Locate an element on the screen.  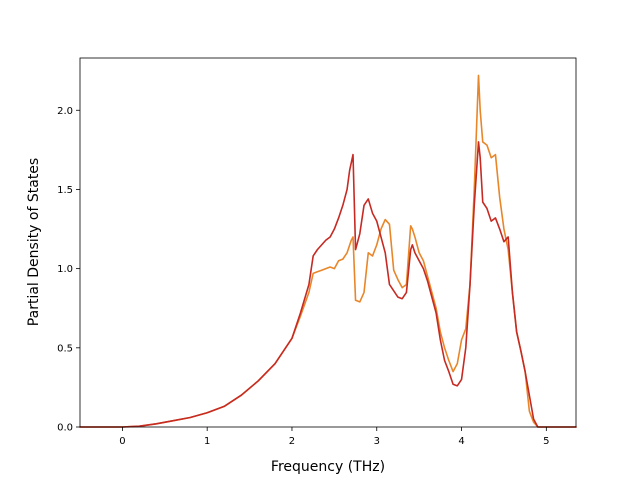
x-axis-label: Frequency (THz) is located at coordinates (328, 467).